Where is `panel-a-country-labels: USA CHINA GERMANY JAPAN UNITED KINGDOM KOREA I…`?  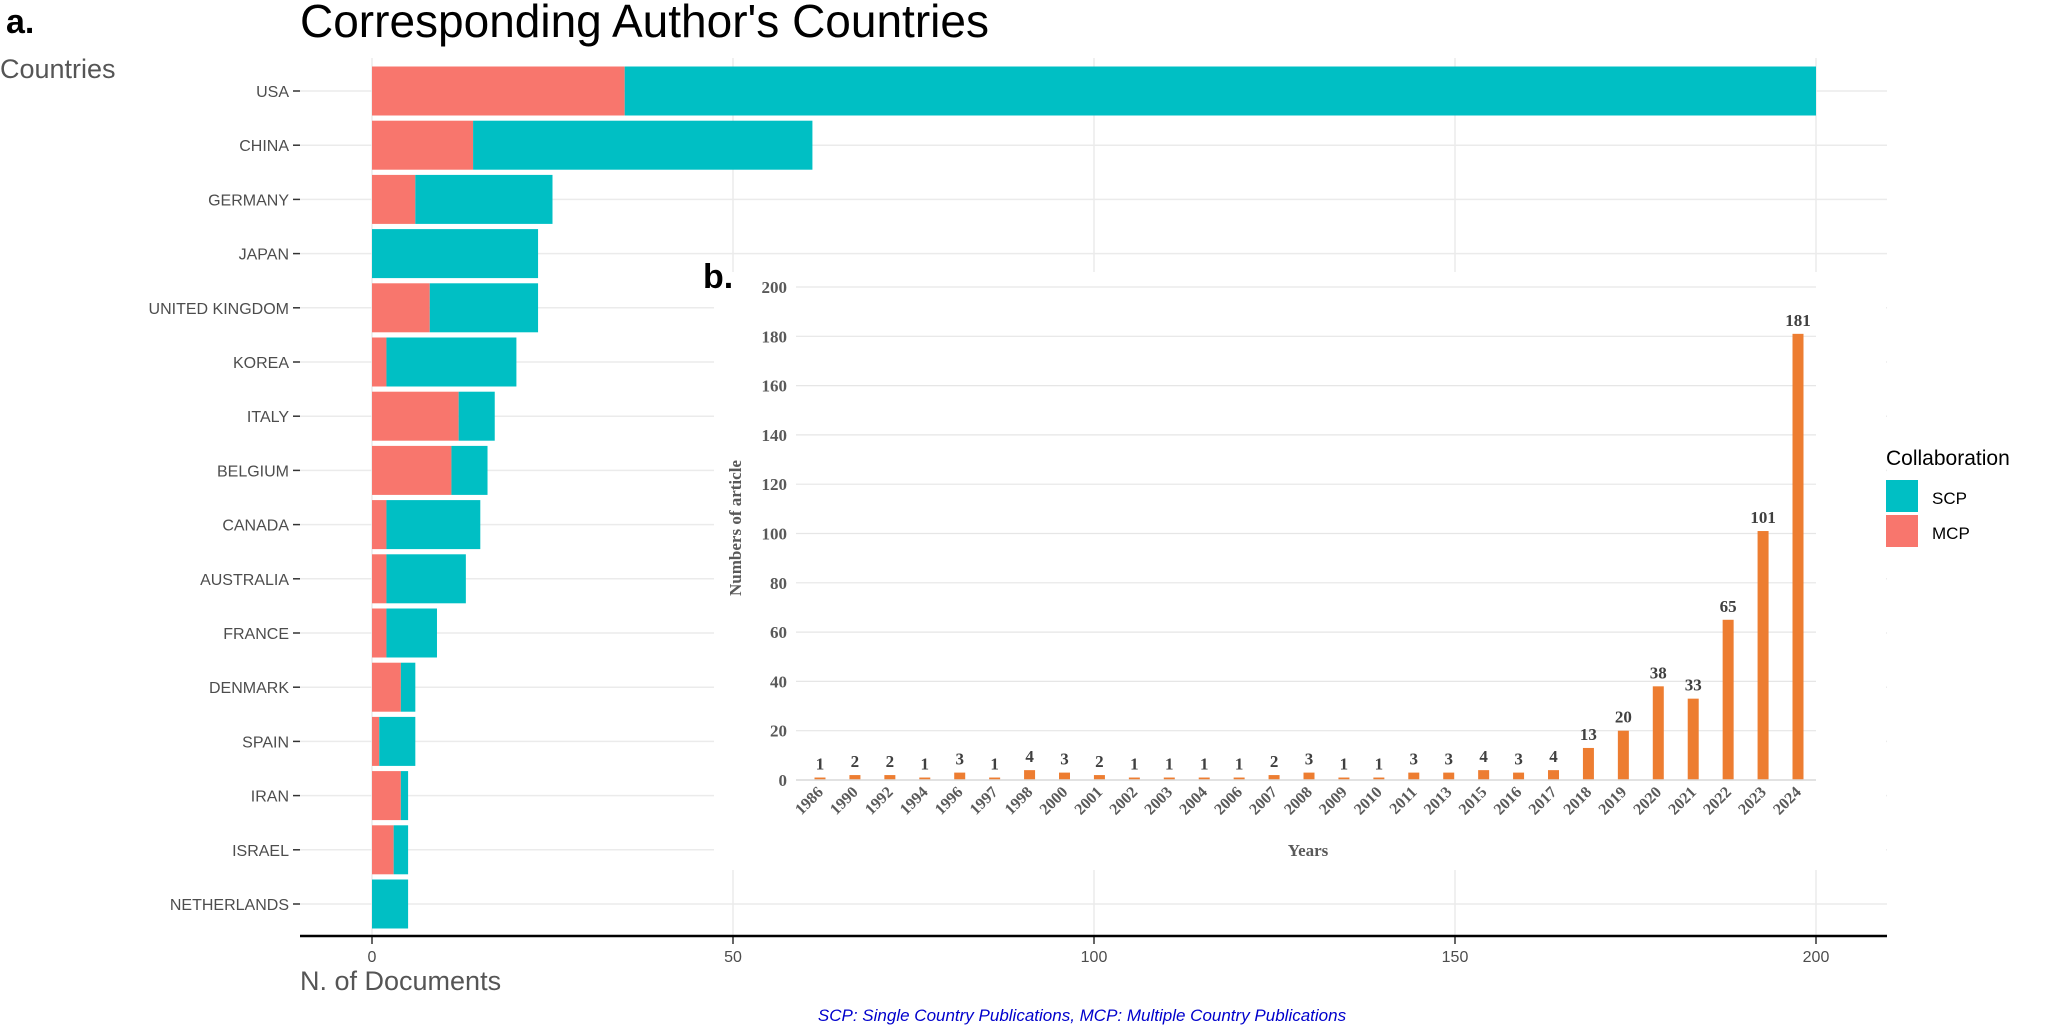
panel-a-country-labels: USA CHINA GERMANY JAPAN UNITED KINGDOM KOREA I… is located at coordinates (224, 499).